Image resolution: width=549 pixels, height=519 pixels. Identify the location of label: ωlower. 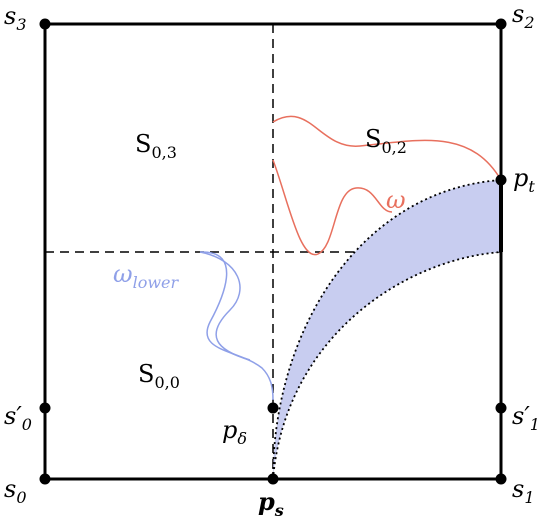
(146, 276).